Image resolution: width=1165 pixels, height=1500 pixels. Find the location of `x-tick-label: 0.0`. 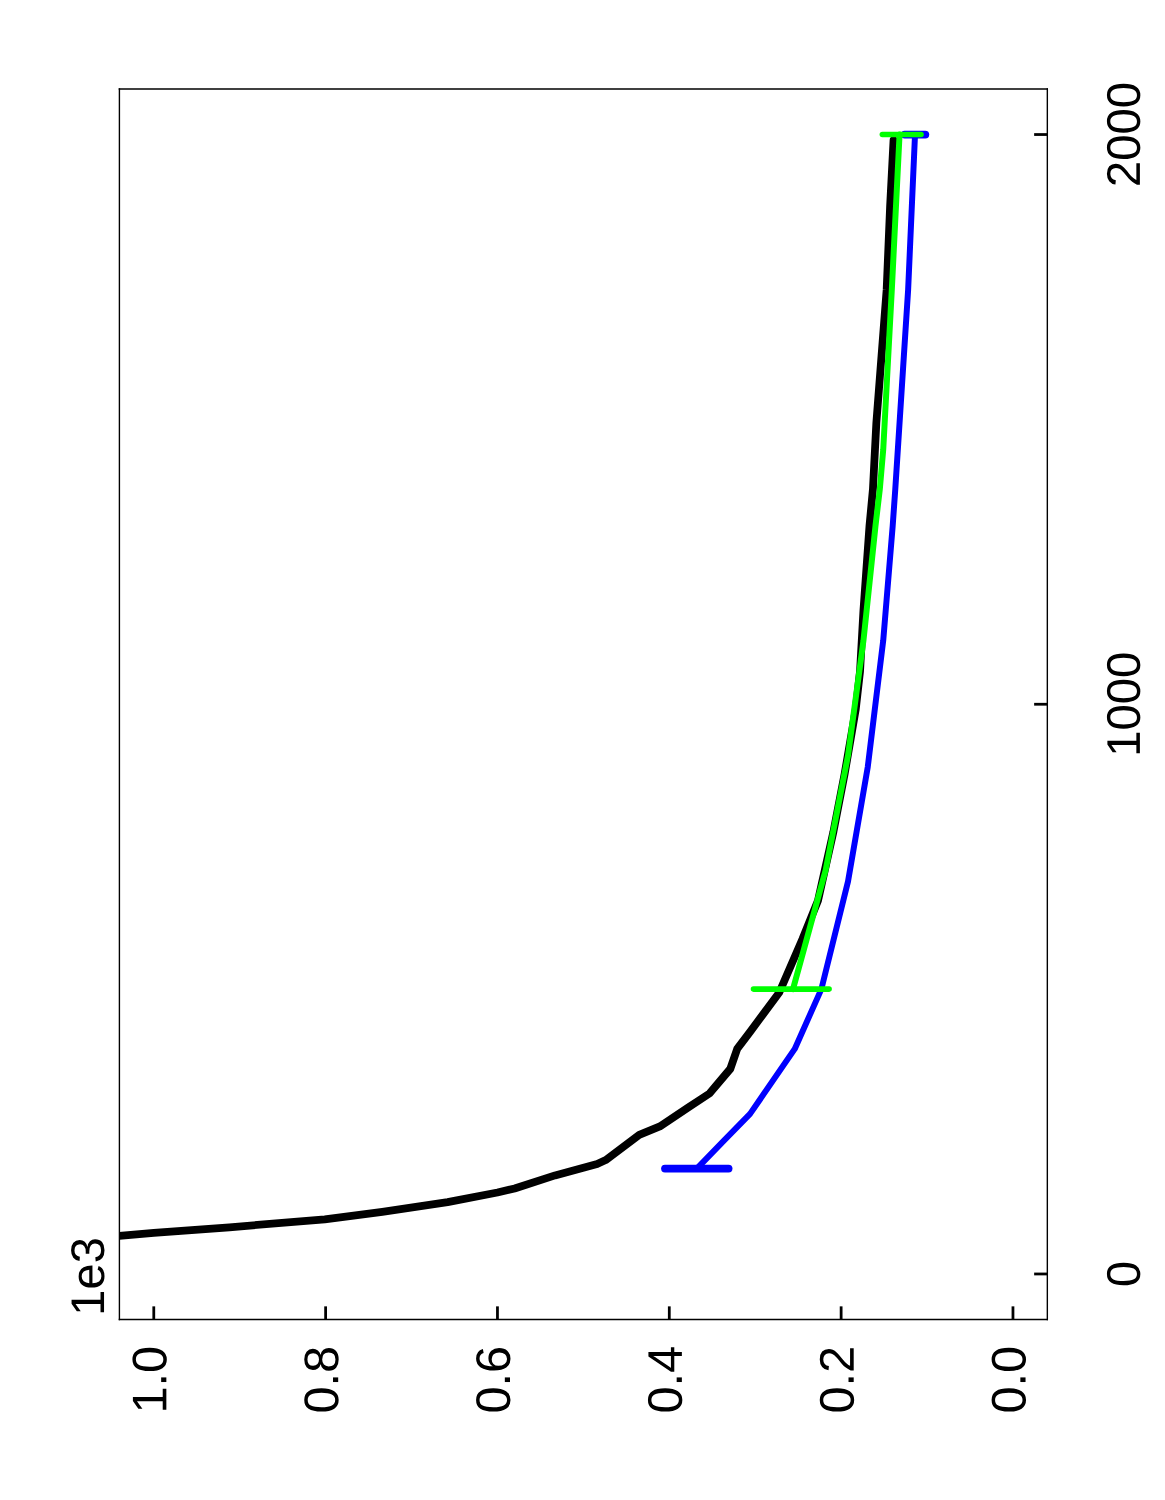

x-tick-label: 0.0 is located at coordinates (1009, 1379).